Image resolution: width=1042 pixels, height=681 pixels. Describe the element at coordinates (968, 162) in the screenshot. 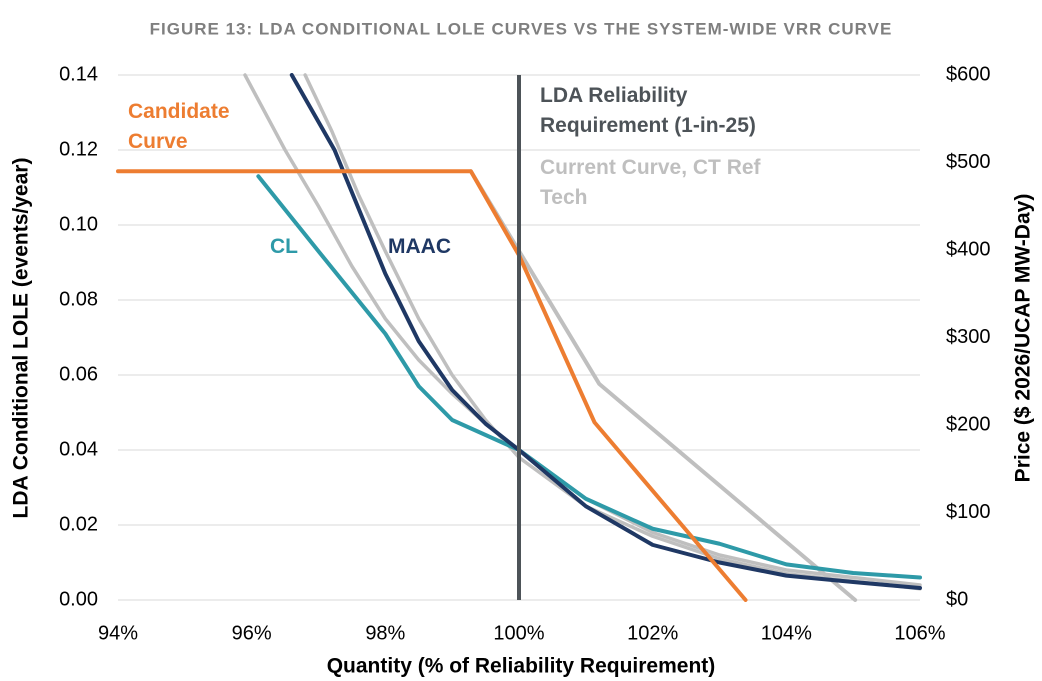

I see `y2-tick-label: $500` at that location.